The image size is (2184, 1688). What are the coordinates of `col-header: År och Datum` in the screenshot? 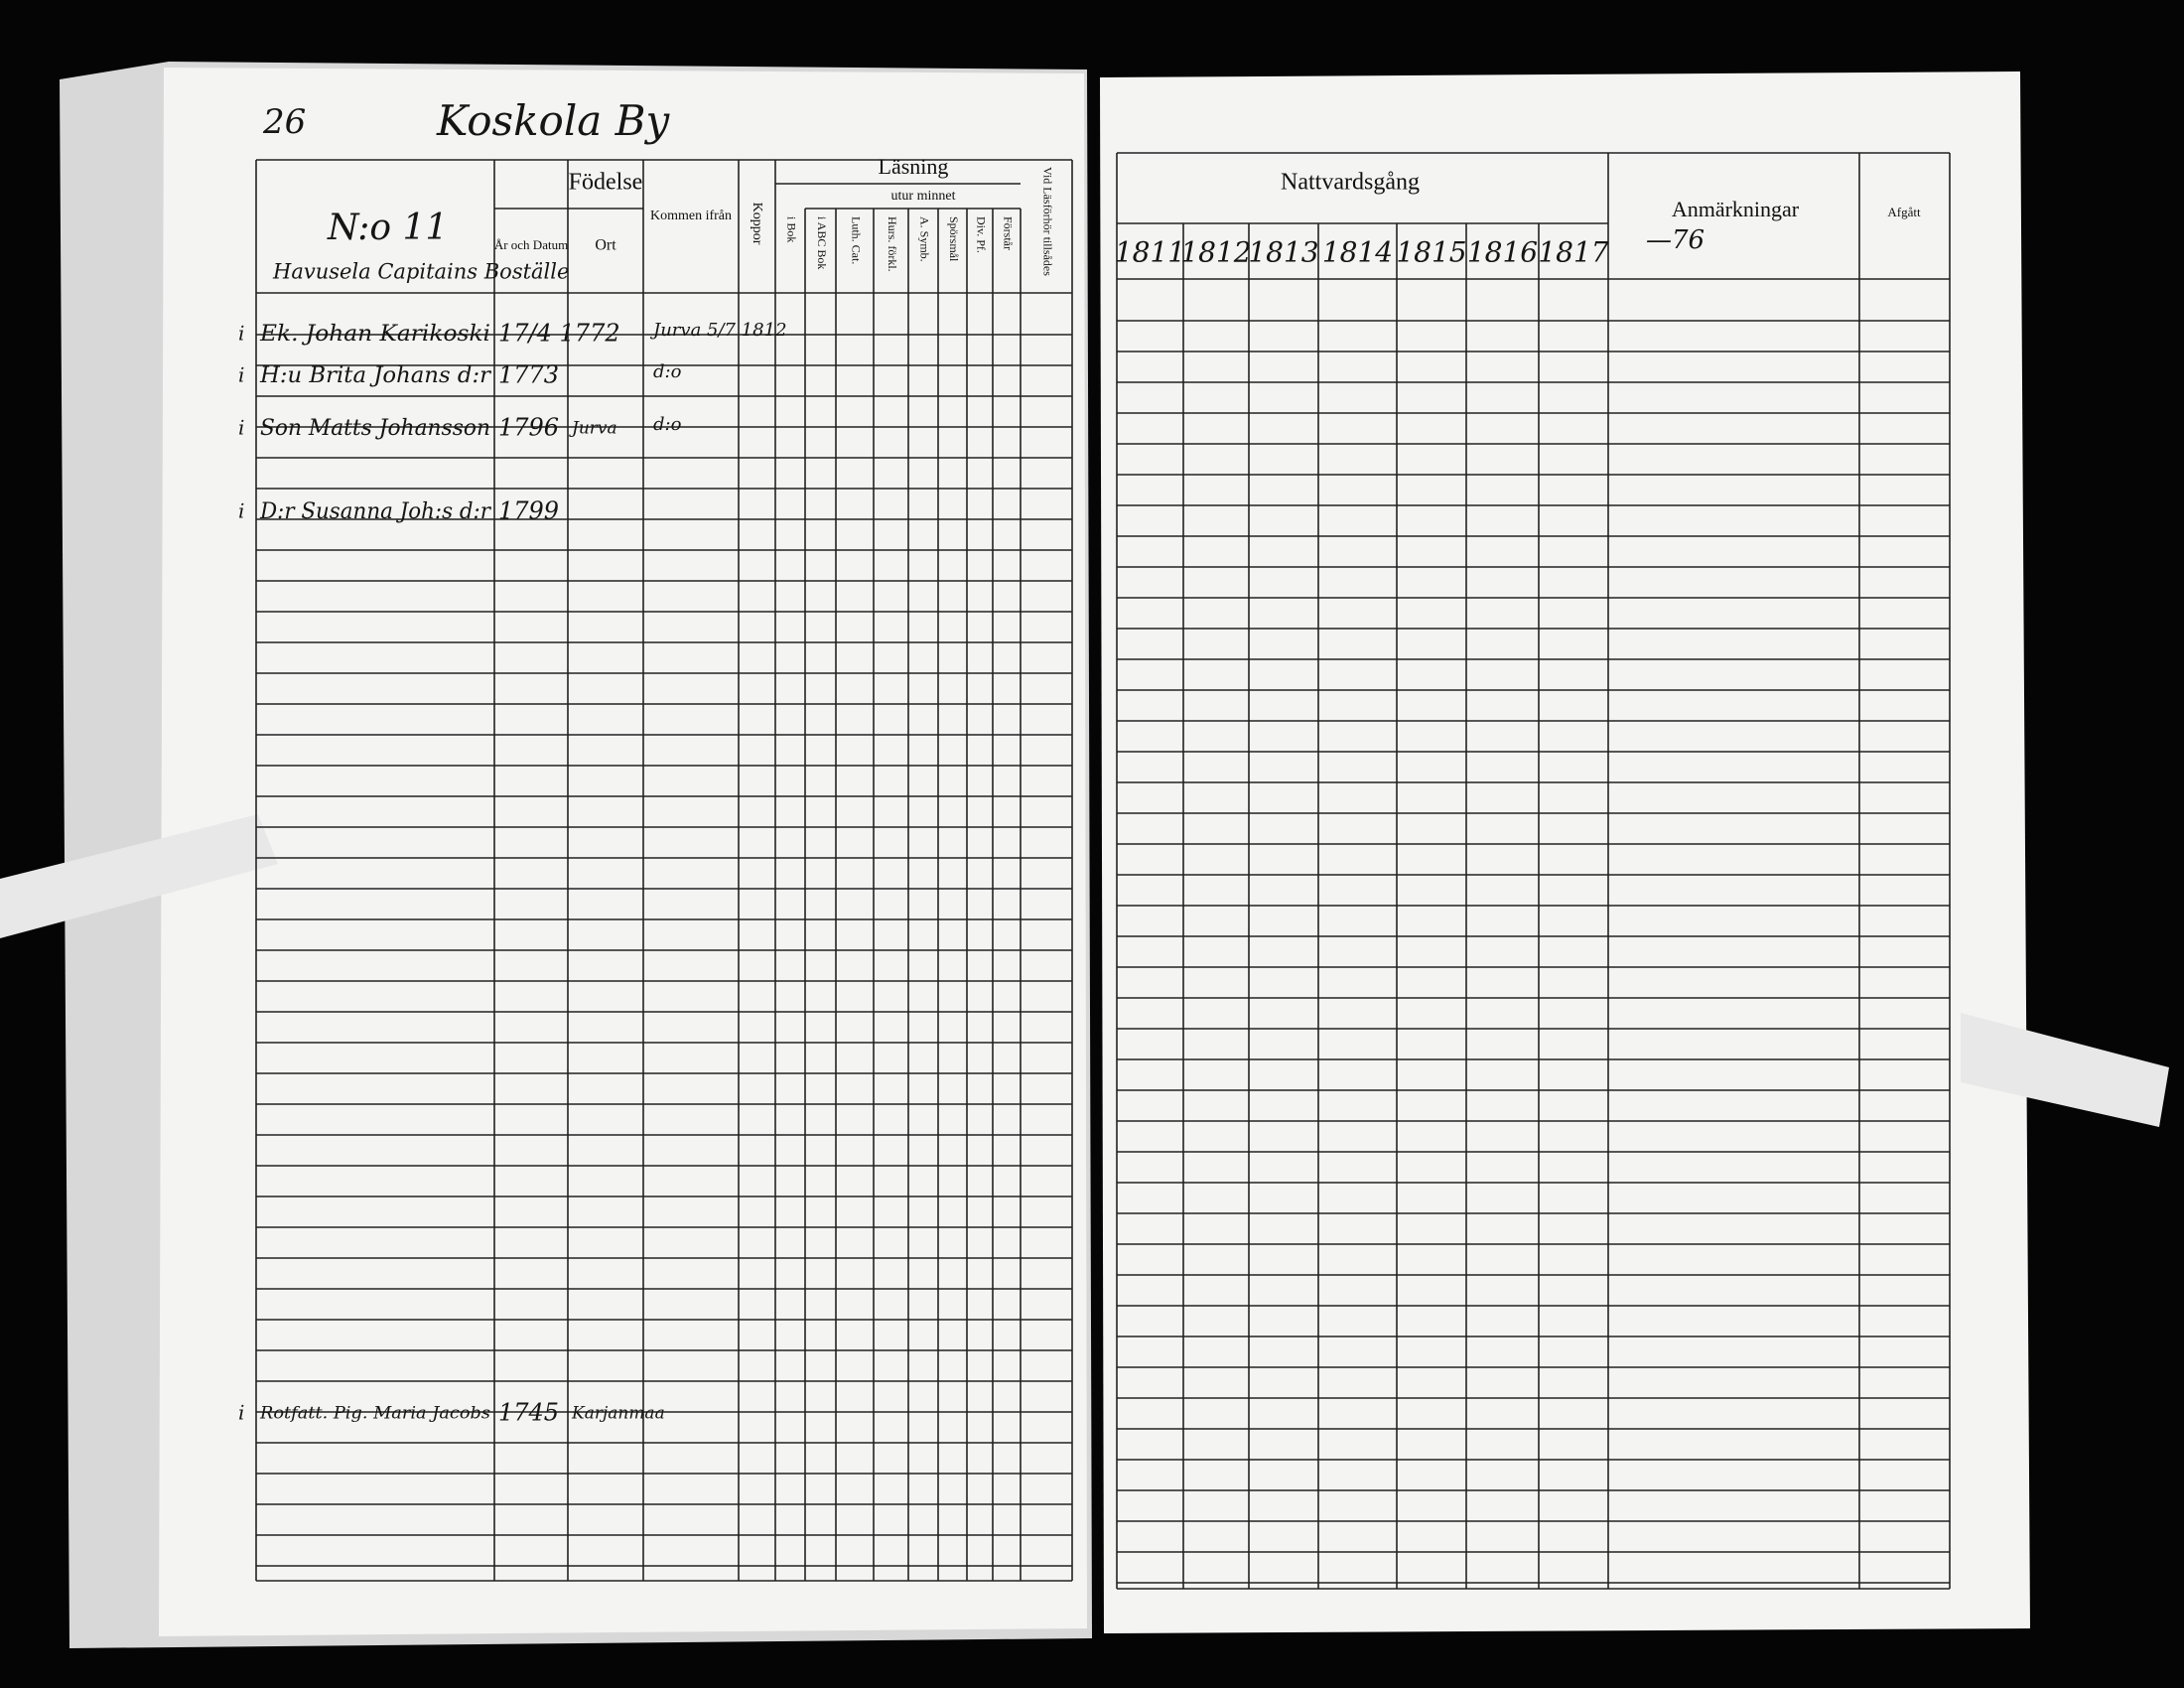 It's located at (531, 244).